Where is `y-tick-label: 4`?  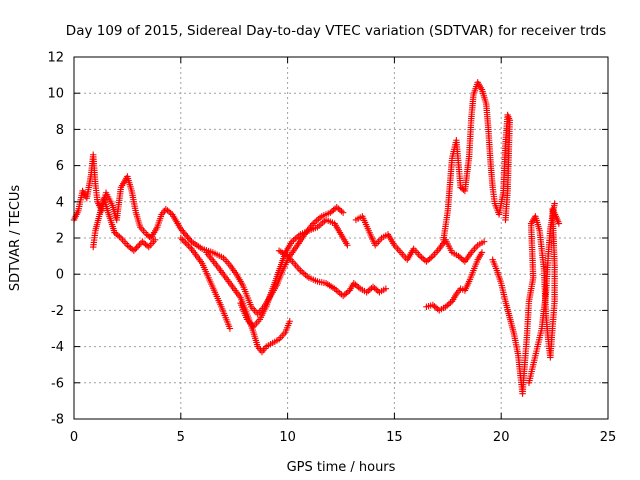 y-tick-label: 4 is located at coordinates (60, 202).